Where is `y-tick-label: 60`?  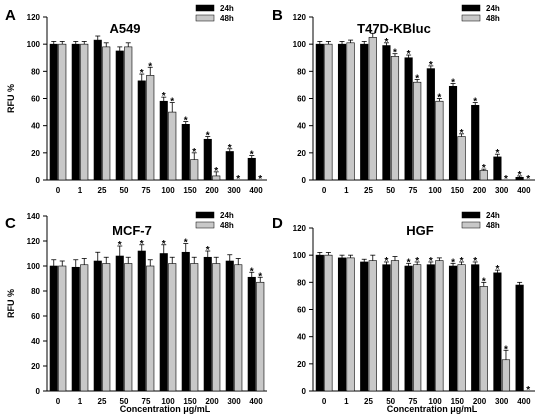
y-tick-label: 60 is located at coordinates (301, 310).